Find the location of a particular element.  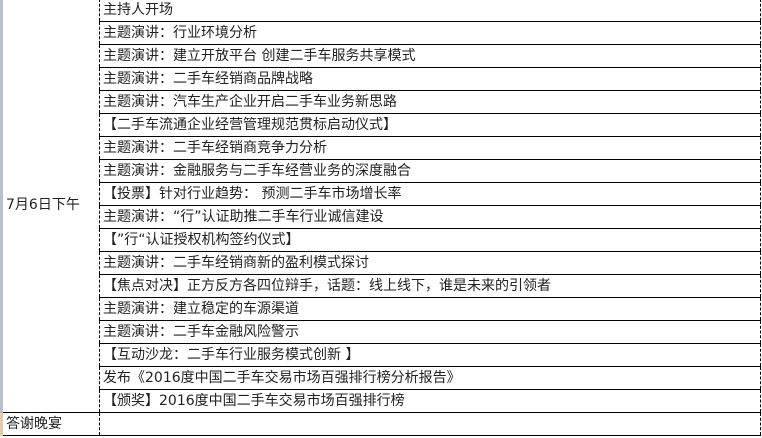

agenda-row: 【投票】针对行业趋势： 预测二手车市场增长率 is located at coordinates (381, 194).